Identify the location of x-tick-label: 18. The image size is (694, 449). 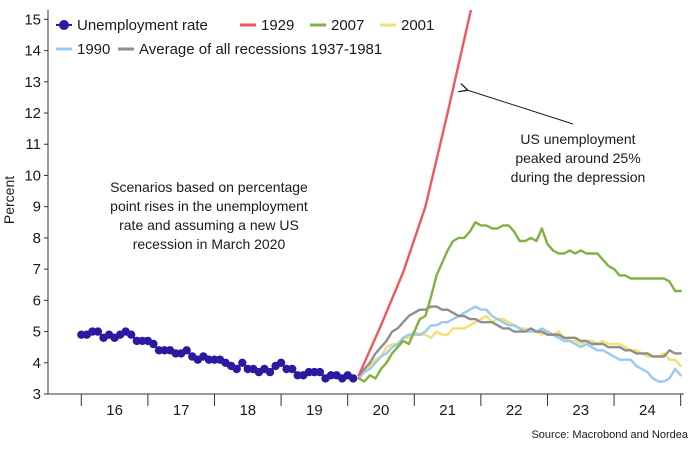
(247, 410).